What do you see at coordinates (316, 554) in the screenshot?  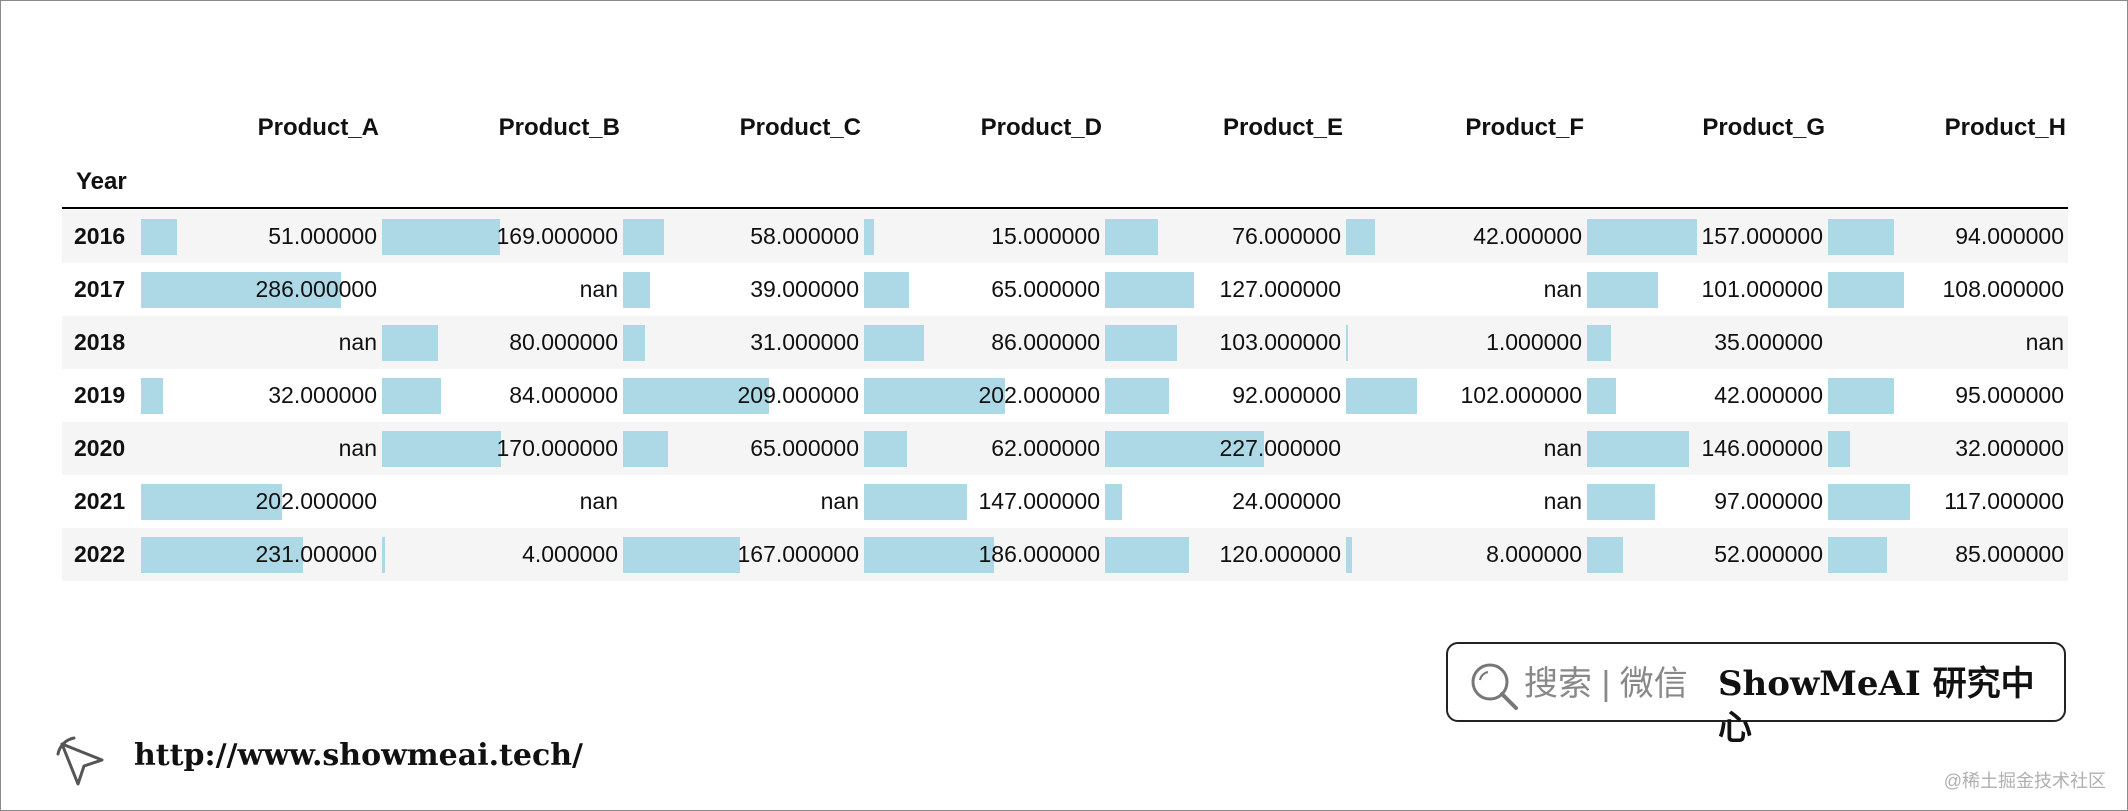 I see `cell-value: 231.000000` at bounding box center [316, 554].